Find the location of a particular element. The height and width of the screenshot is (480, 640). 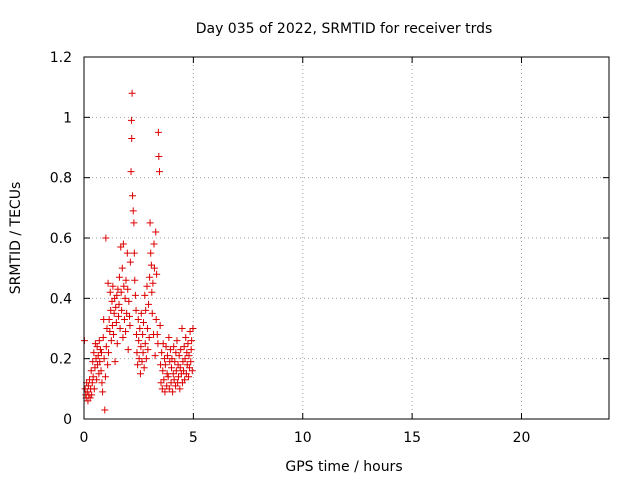

x-tick-label: 20 is located at coordinates (522, 438).